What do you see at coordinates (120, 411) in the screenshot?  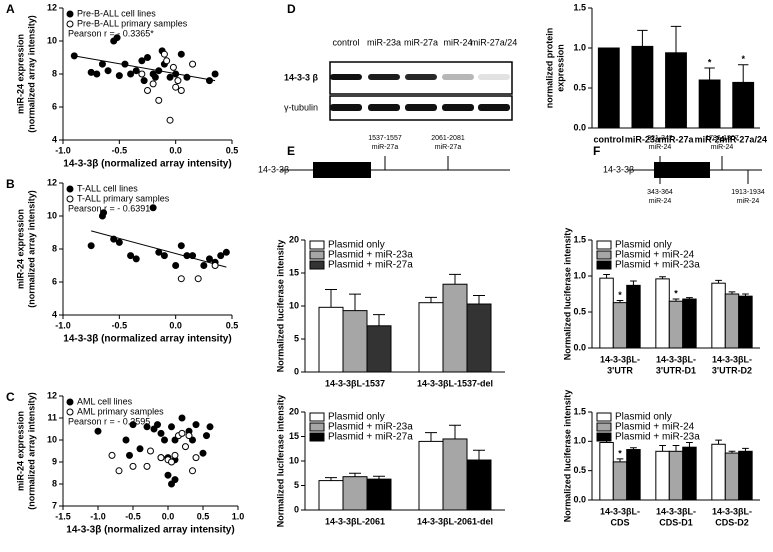 I see `legend-label: AML primary samples` at bounding box center [120, 411].